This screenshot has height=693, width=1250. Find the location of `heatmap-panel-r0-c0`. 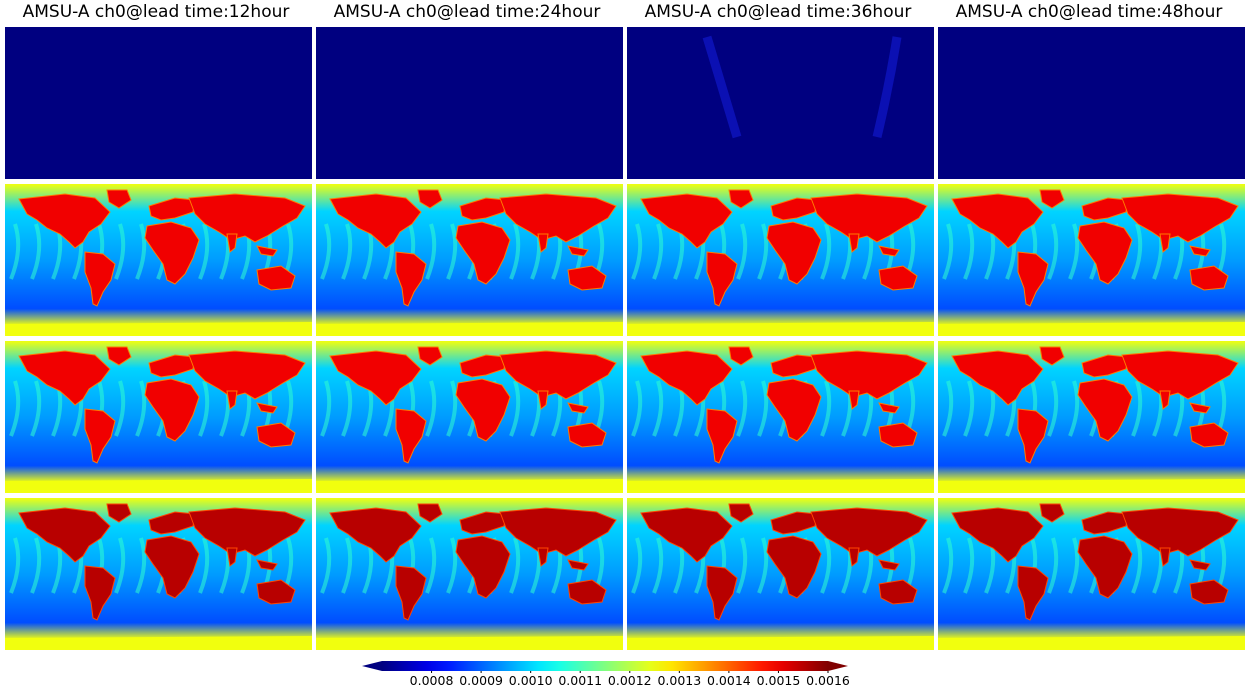

heatmap-panel-r0-c0 is located at coordinates (158, 103).